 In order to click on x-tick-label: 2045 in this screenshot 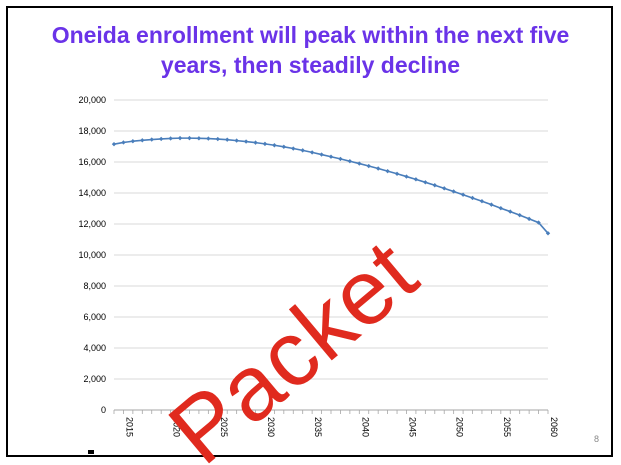, I will do `click(412, 427)`.